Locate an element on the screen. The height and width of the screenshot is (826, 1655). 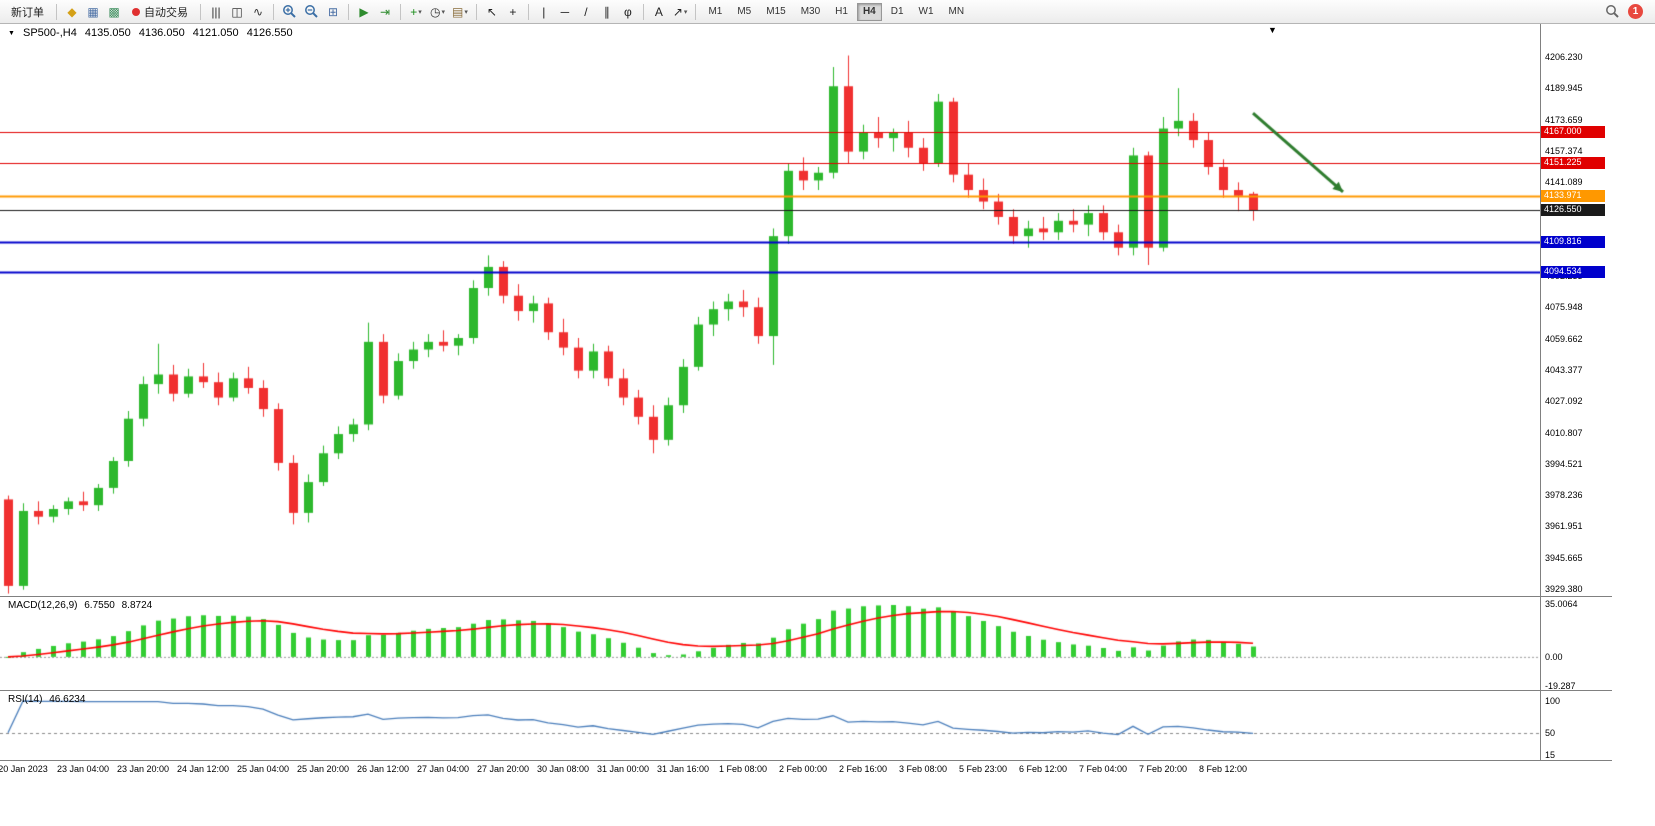
chart-symbol-period: SP500-,H4 is located at coordinates (50, 33).